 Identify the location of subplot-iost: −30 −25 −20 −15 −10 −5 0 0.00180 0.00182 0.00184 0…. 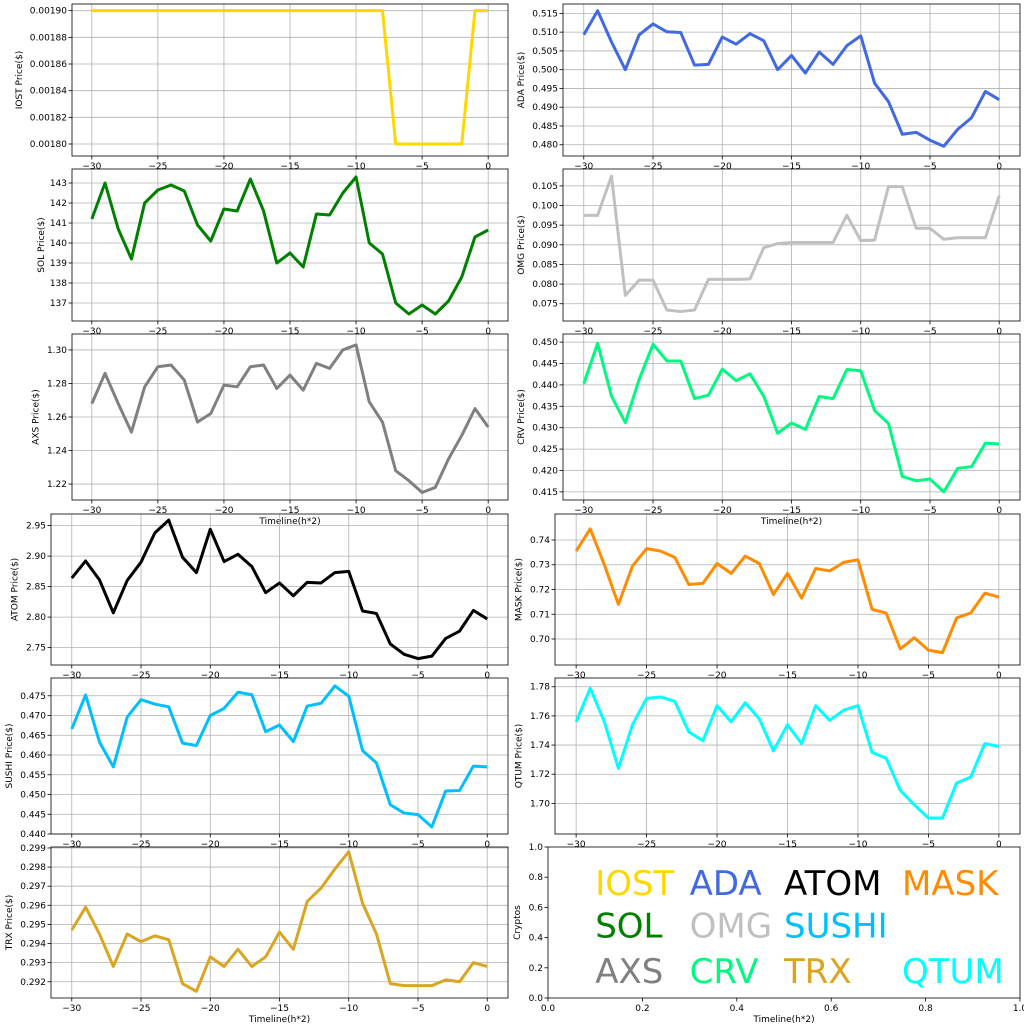
(262, 87).